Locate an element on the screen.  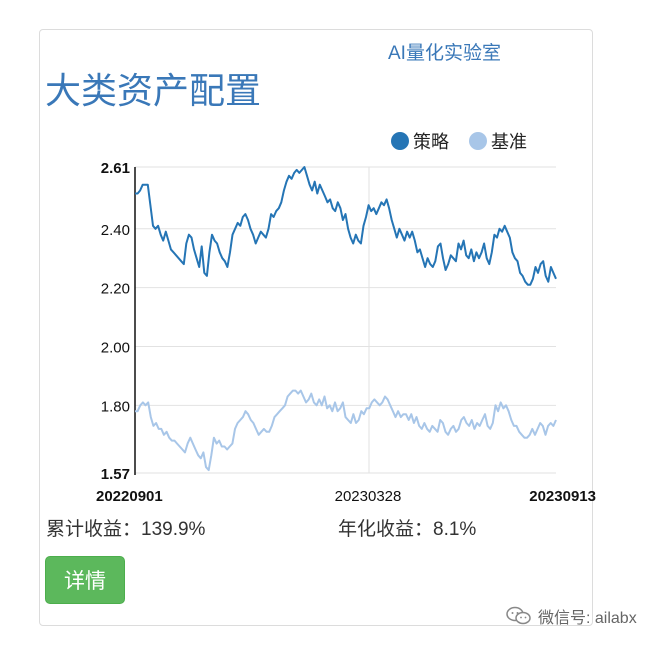
details-button: 详情 is located at coordinates (85, 580).